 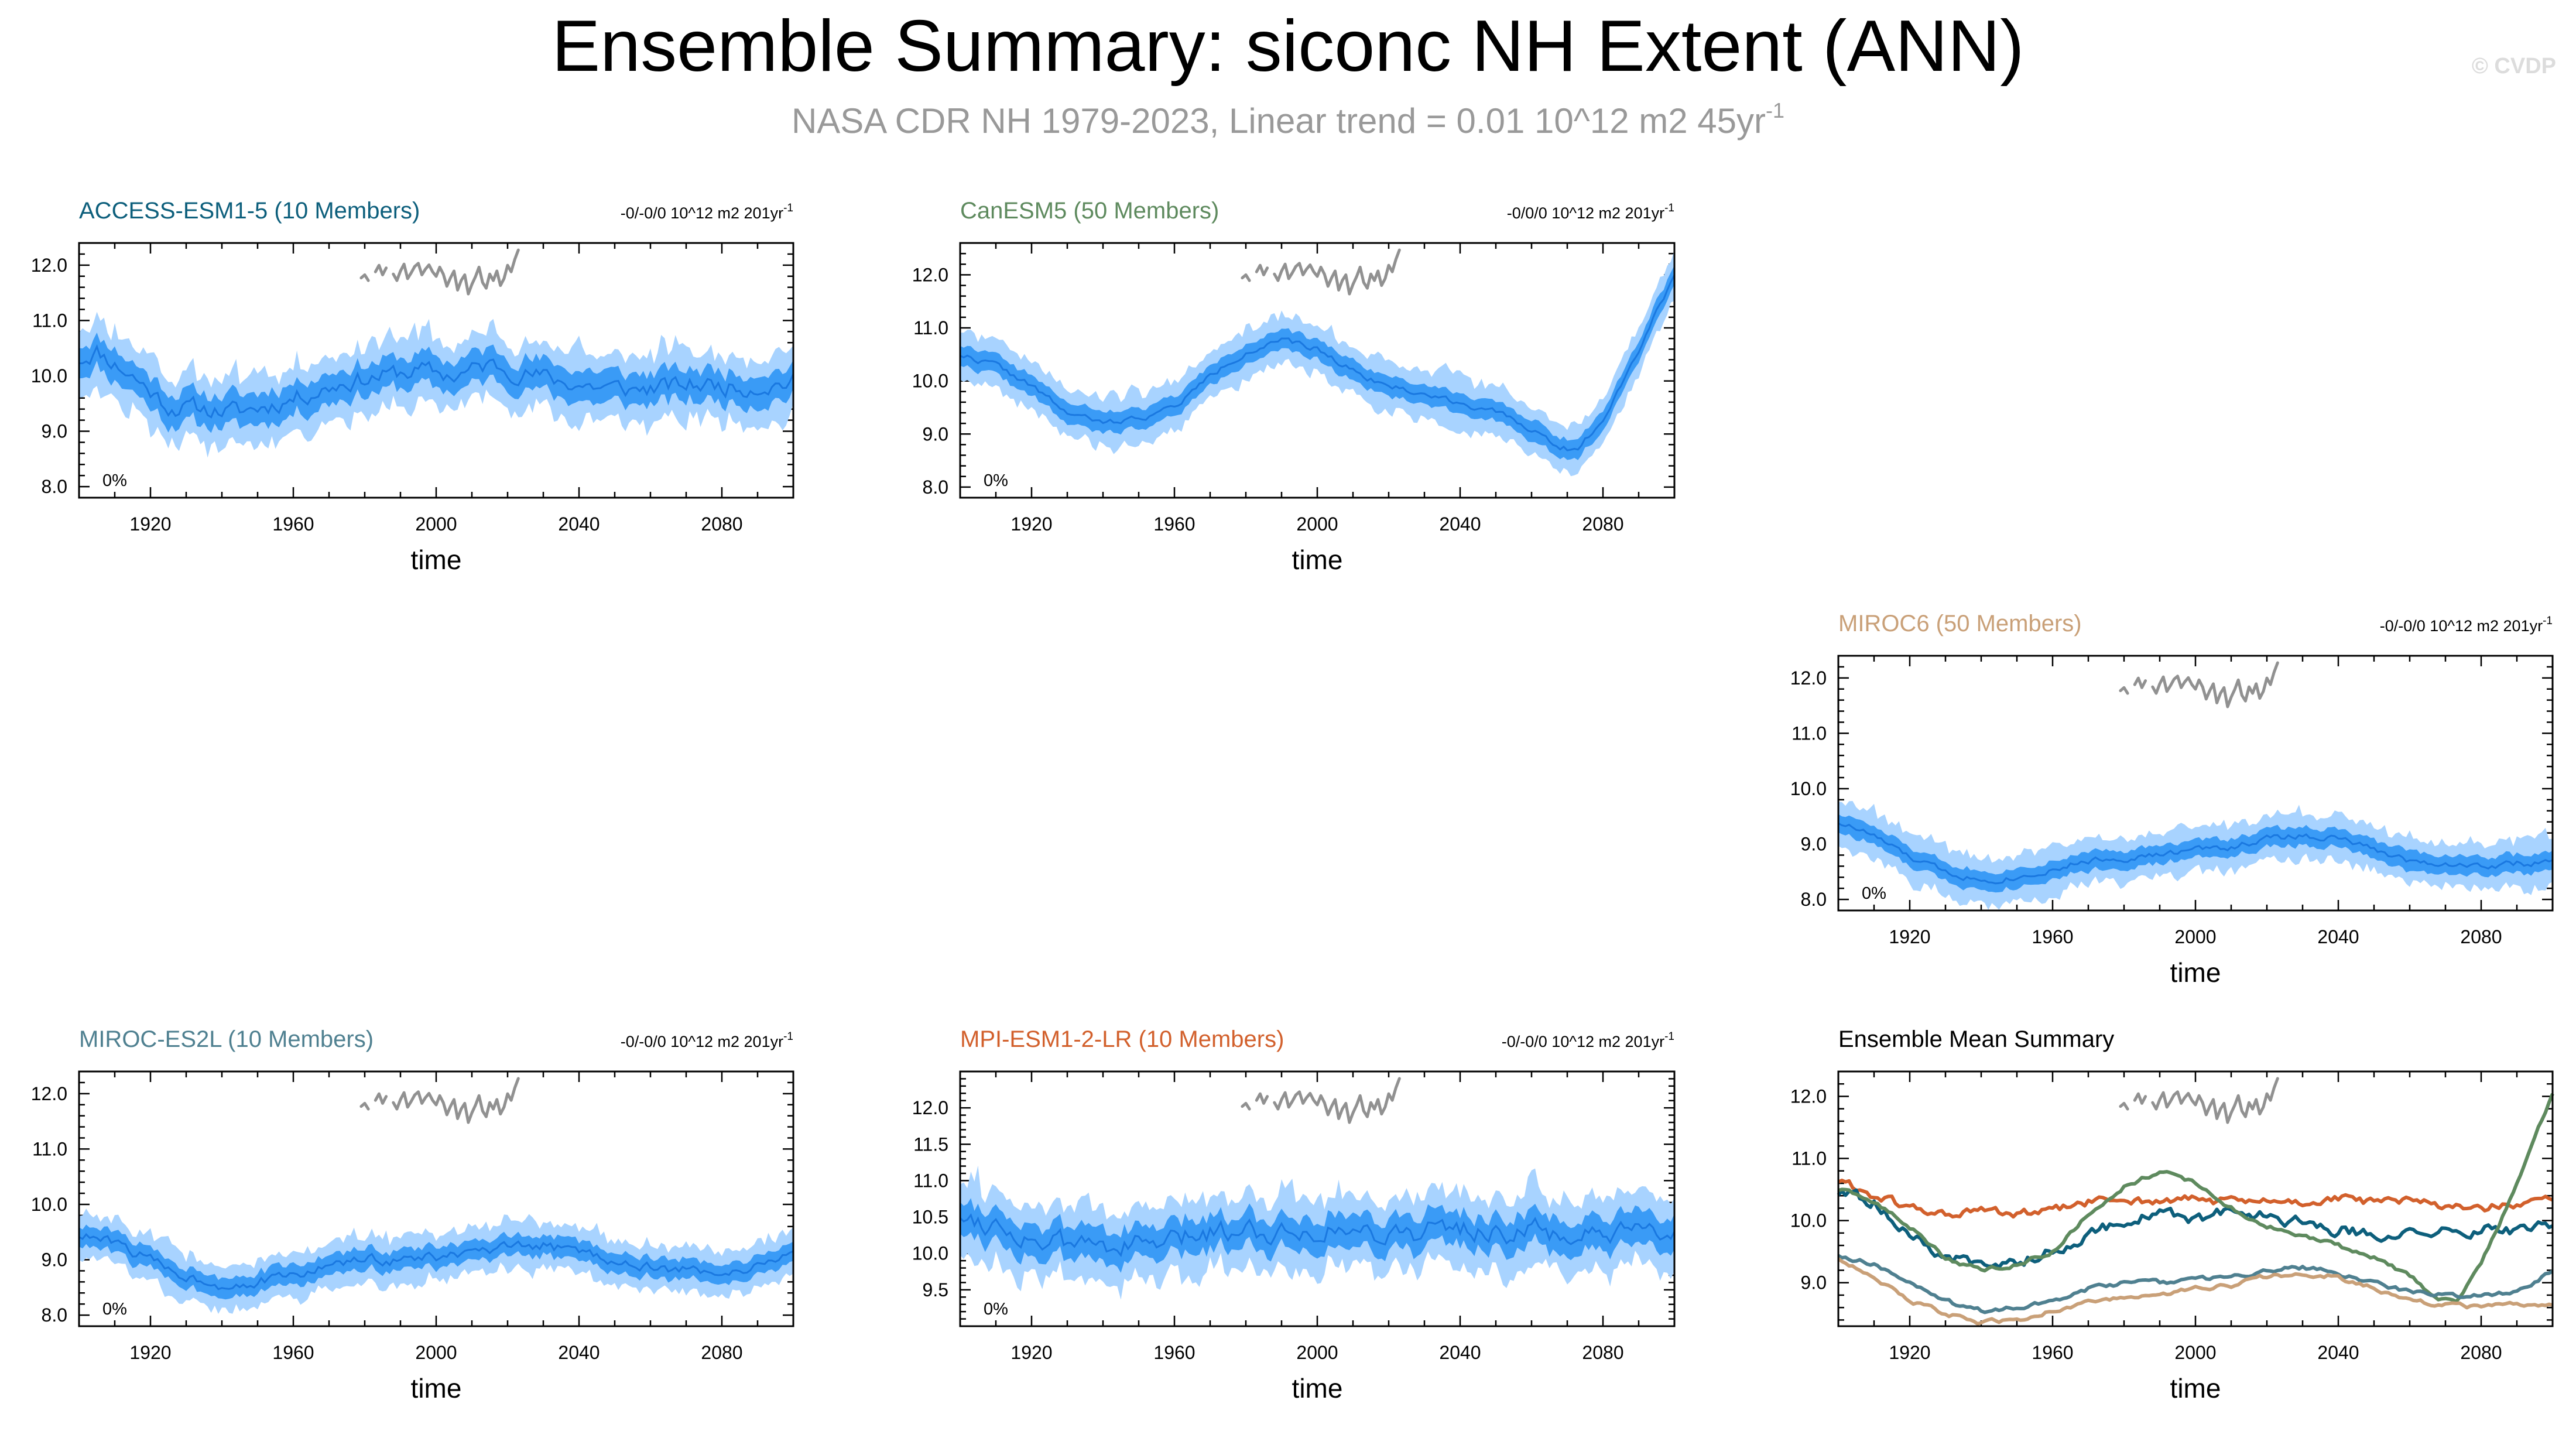 What do you see at coordinates (150, 524) in the screenshot?
I see `panel-access-xtick-label: 1920` at bounding box center [150, 524].